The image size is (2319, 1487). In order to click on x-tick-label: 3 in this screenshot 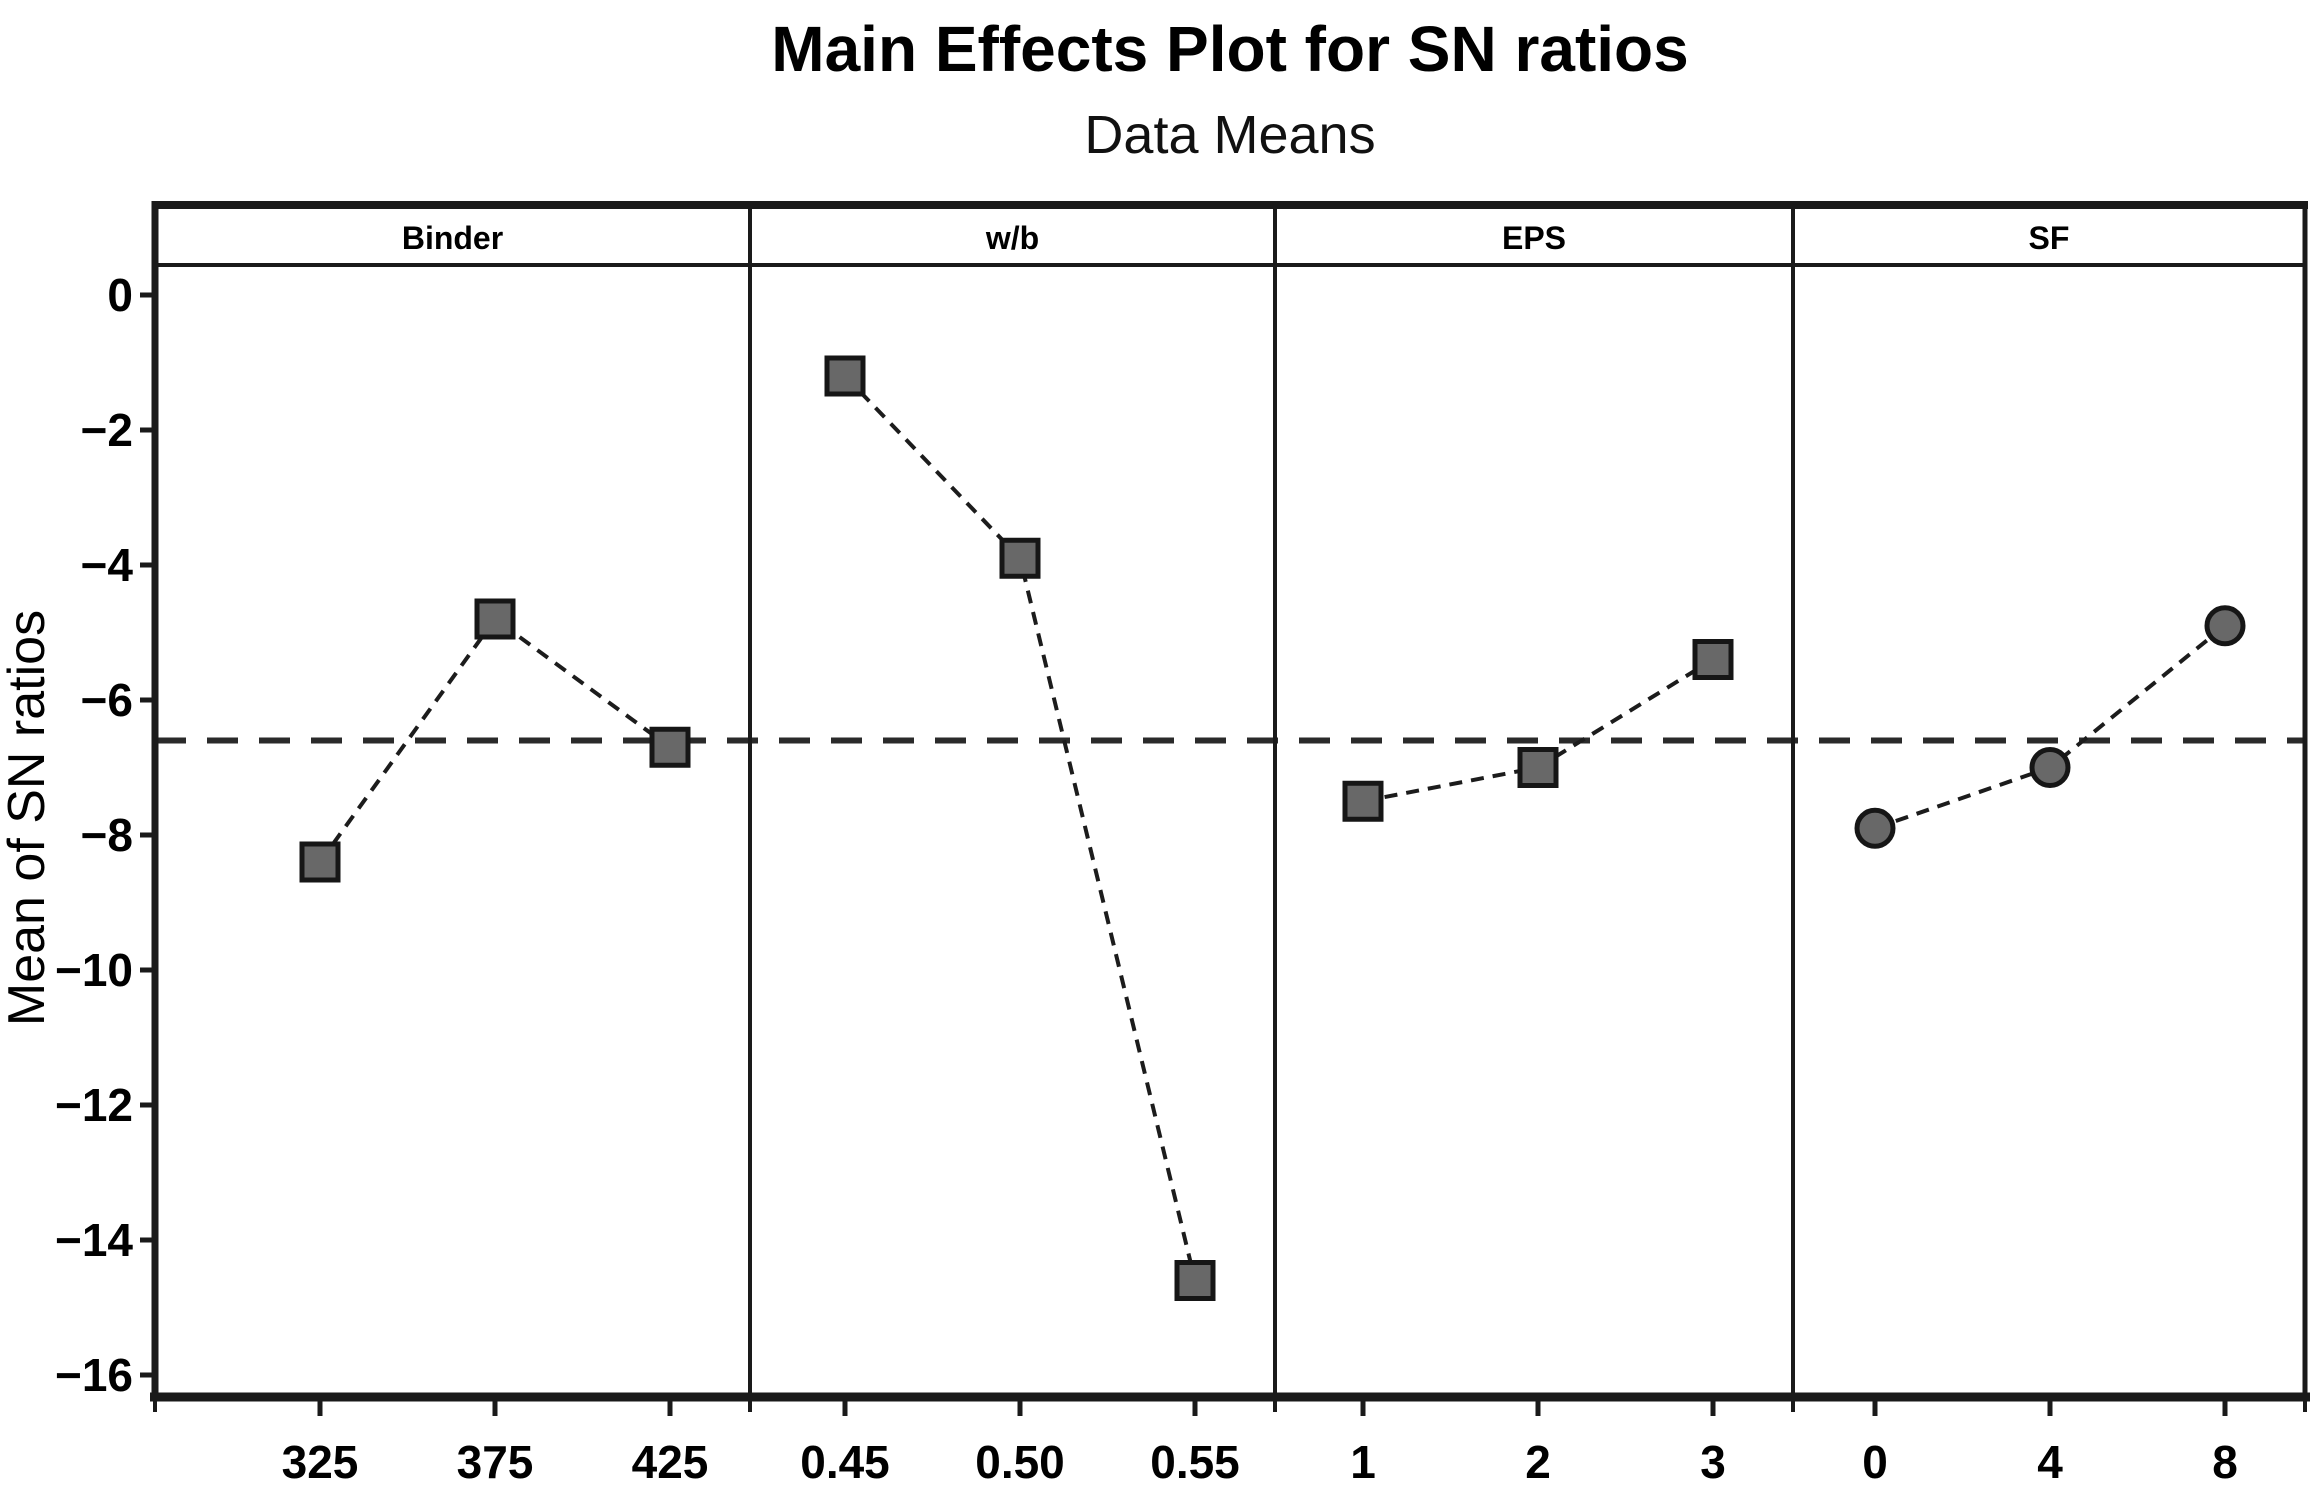, I will do `click(1713, 1461)`.